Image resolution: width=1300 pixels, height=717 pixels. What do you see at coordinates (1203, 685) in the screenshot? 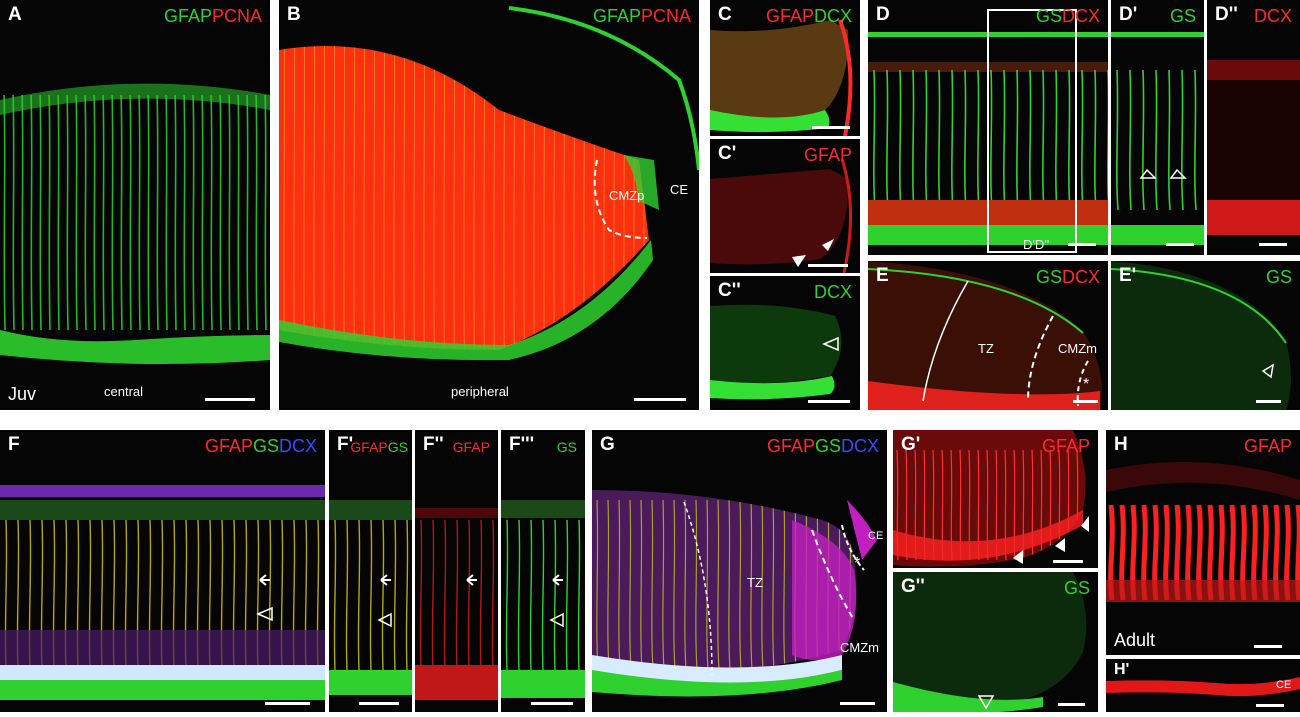
I see `panel-h-prime: H' CE` at bounding box center [1203, 685].